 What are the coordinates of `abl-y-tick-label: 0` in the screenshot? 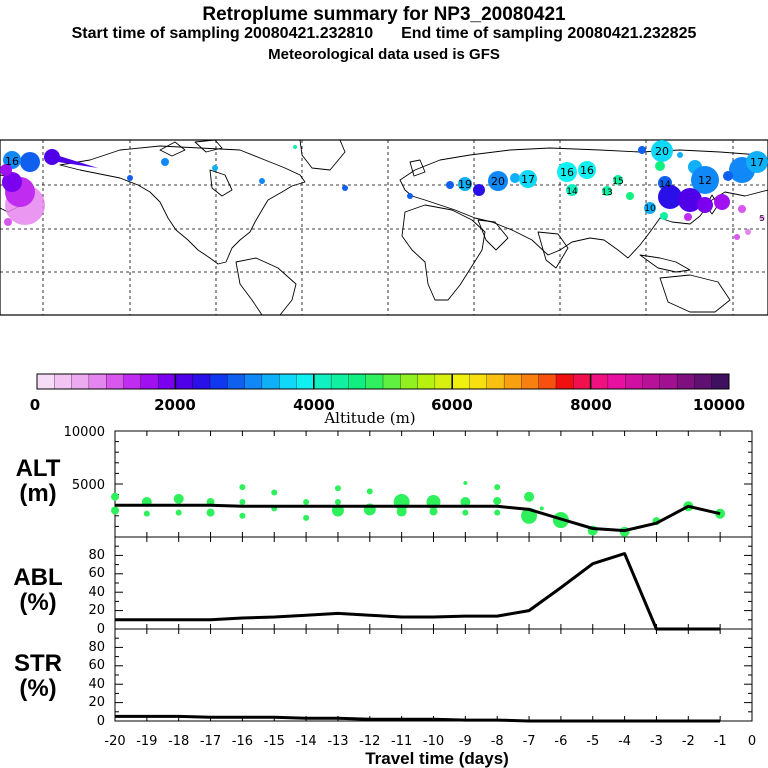 It's located at (101, 629).